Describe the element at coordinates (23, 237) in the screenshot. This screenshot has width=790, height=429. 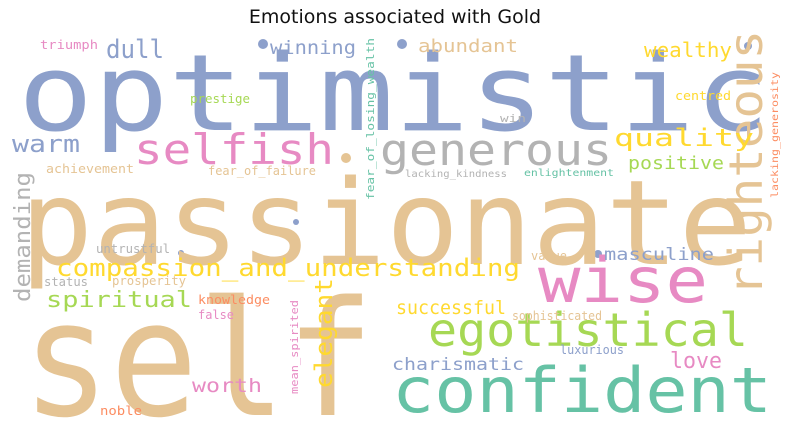
I see `word-demanding: demanding` at that location.